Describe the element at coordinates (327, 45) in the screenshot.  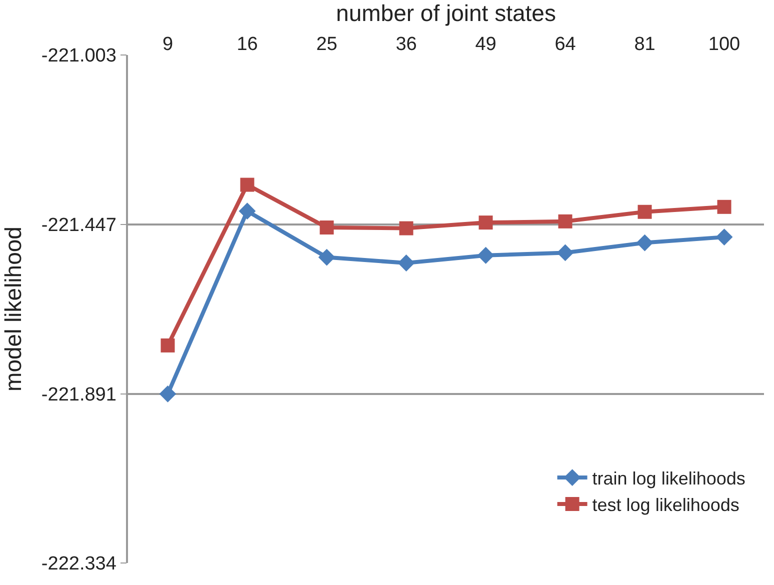
I see `x-tick-label: 25` at that location.